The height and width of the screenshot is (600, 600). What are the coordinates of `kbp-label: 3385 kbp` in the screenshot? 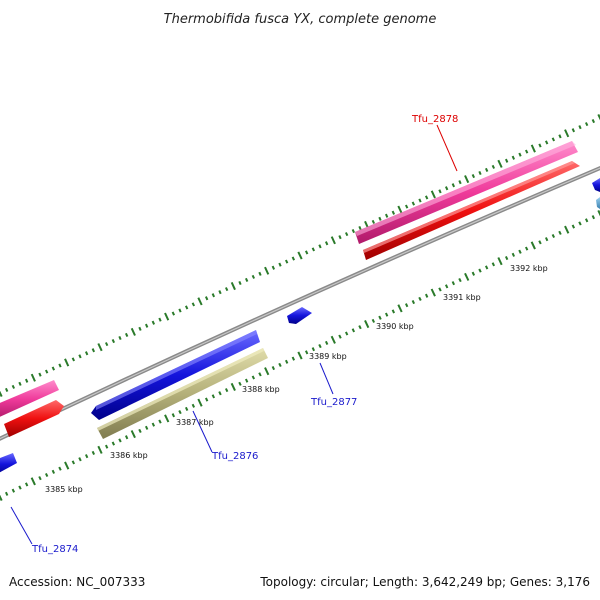 It's located at (64, 489).